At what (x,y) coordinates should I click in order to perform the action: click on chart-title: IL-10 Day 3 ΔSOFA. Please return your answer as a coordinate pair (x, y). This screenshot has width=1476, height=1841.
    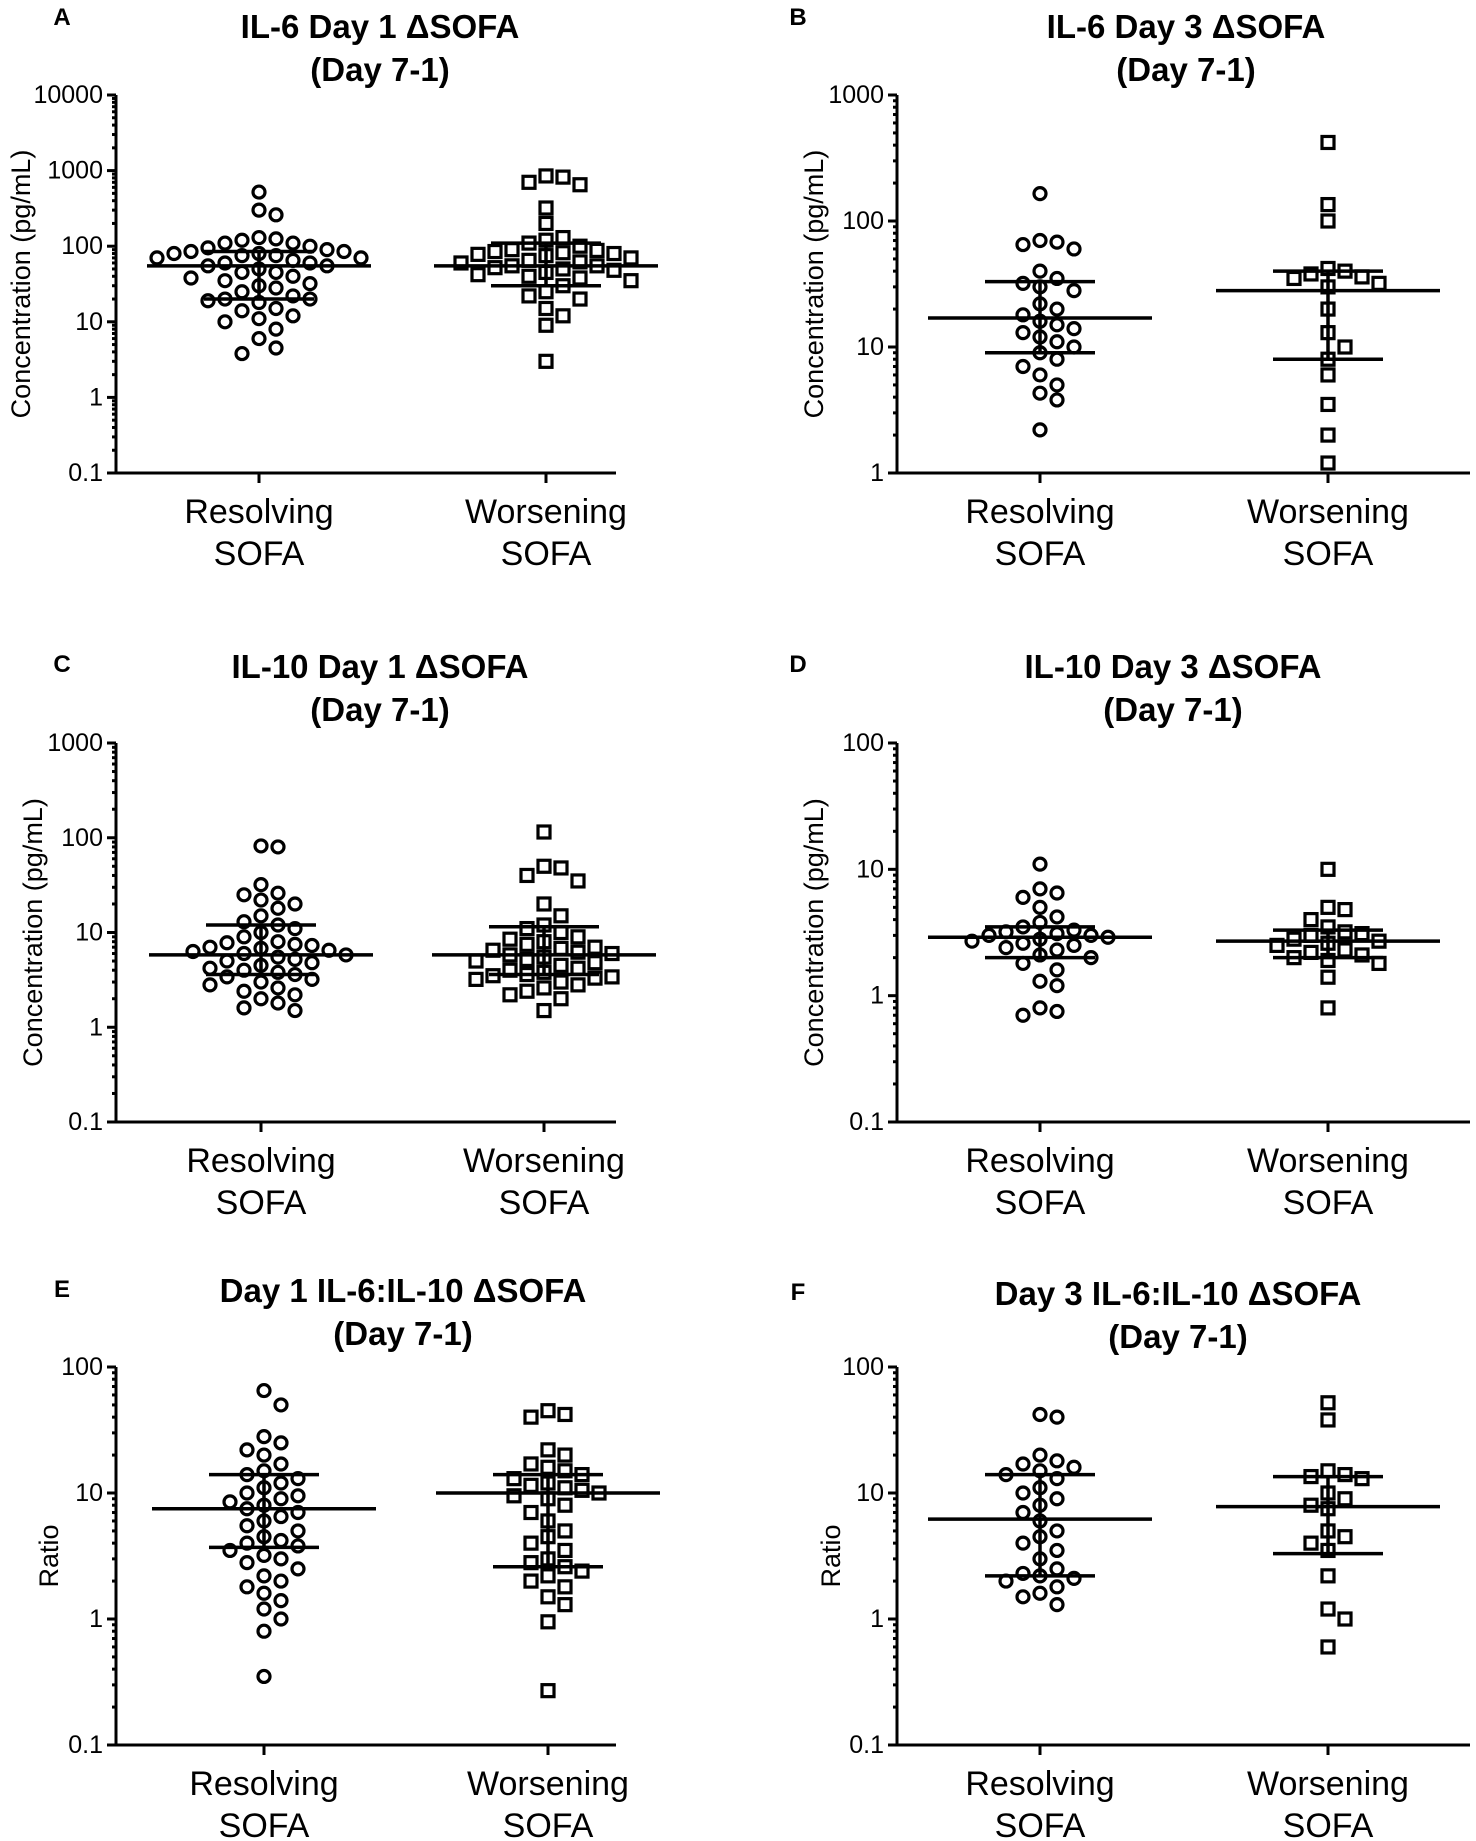
    Looking at the image, I should click on (1173, 666).